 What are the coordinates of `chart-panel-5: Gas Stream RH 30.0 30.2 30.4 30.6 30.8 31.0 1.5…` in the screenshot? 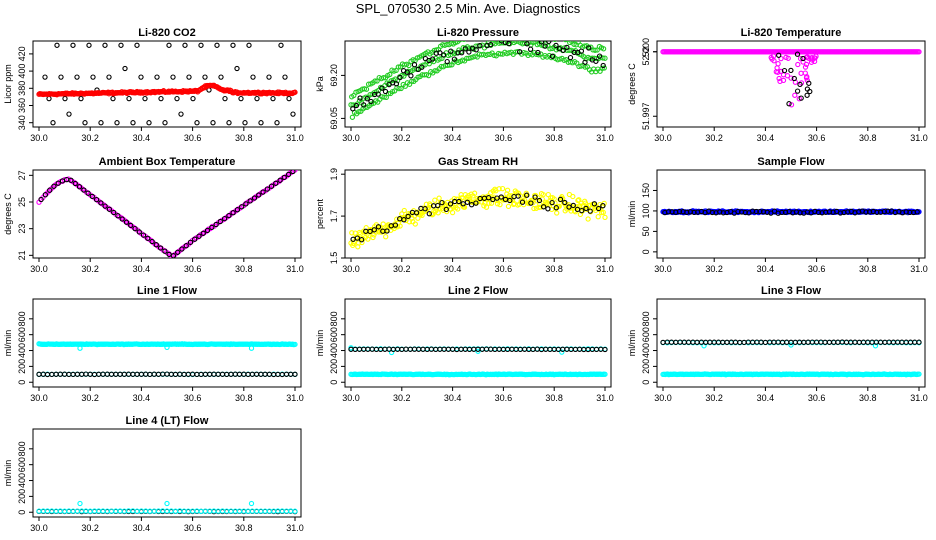 It's located at (464, 215).